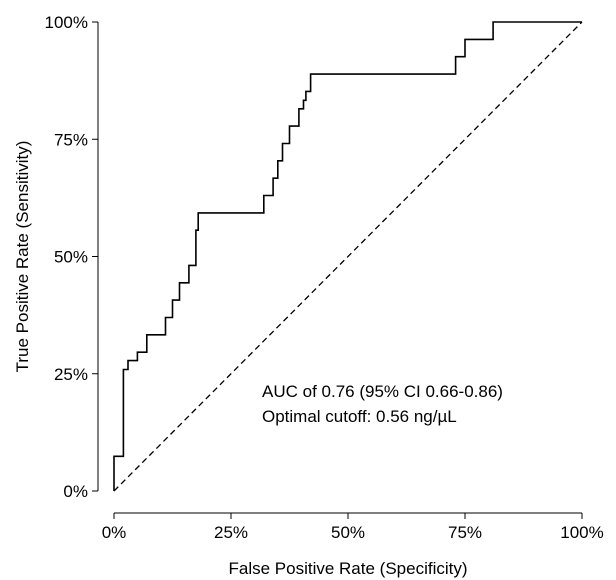  Describe the element at coordinates (66, 22) in the screenshot. I see `y-tick-label: 100%` at that location.